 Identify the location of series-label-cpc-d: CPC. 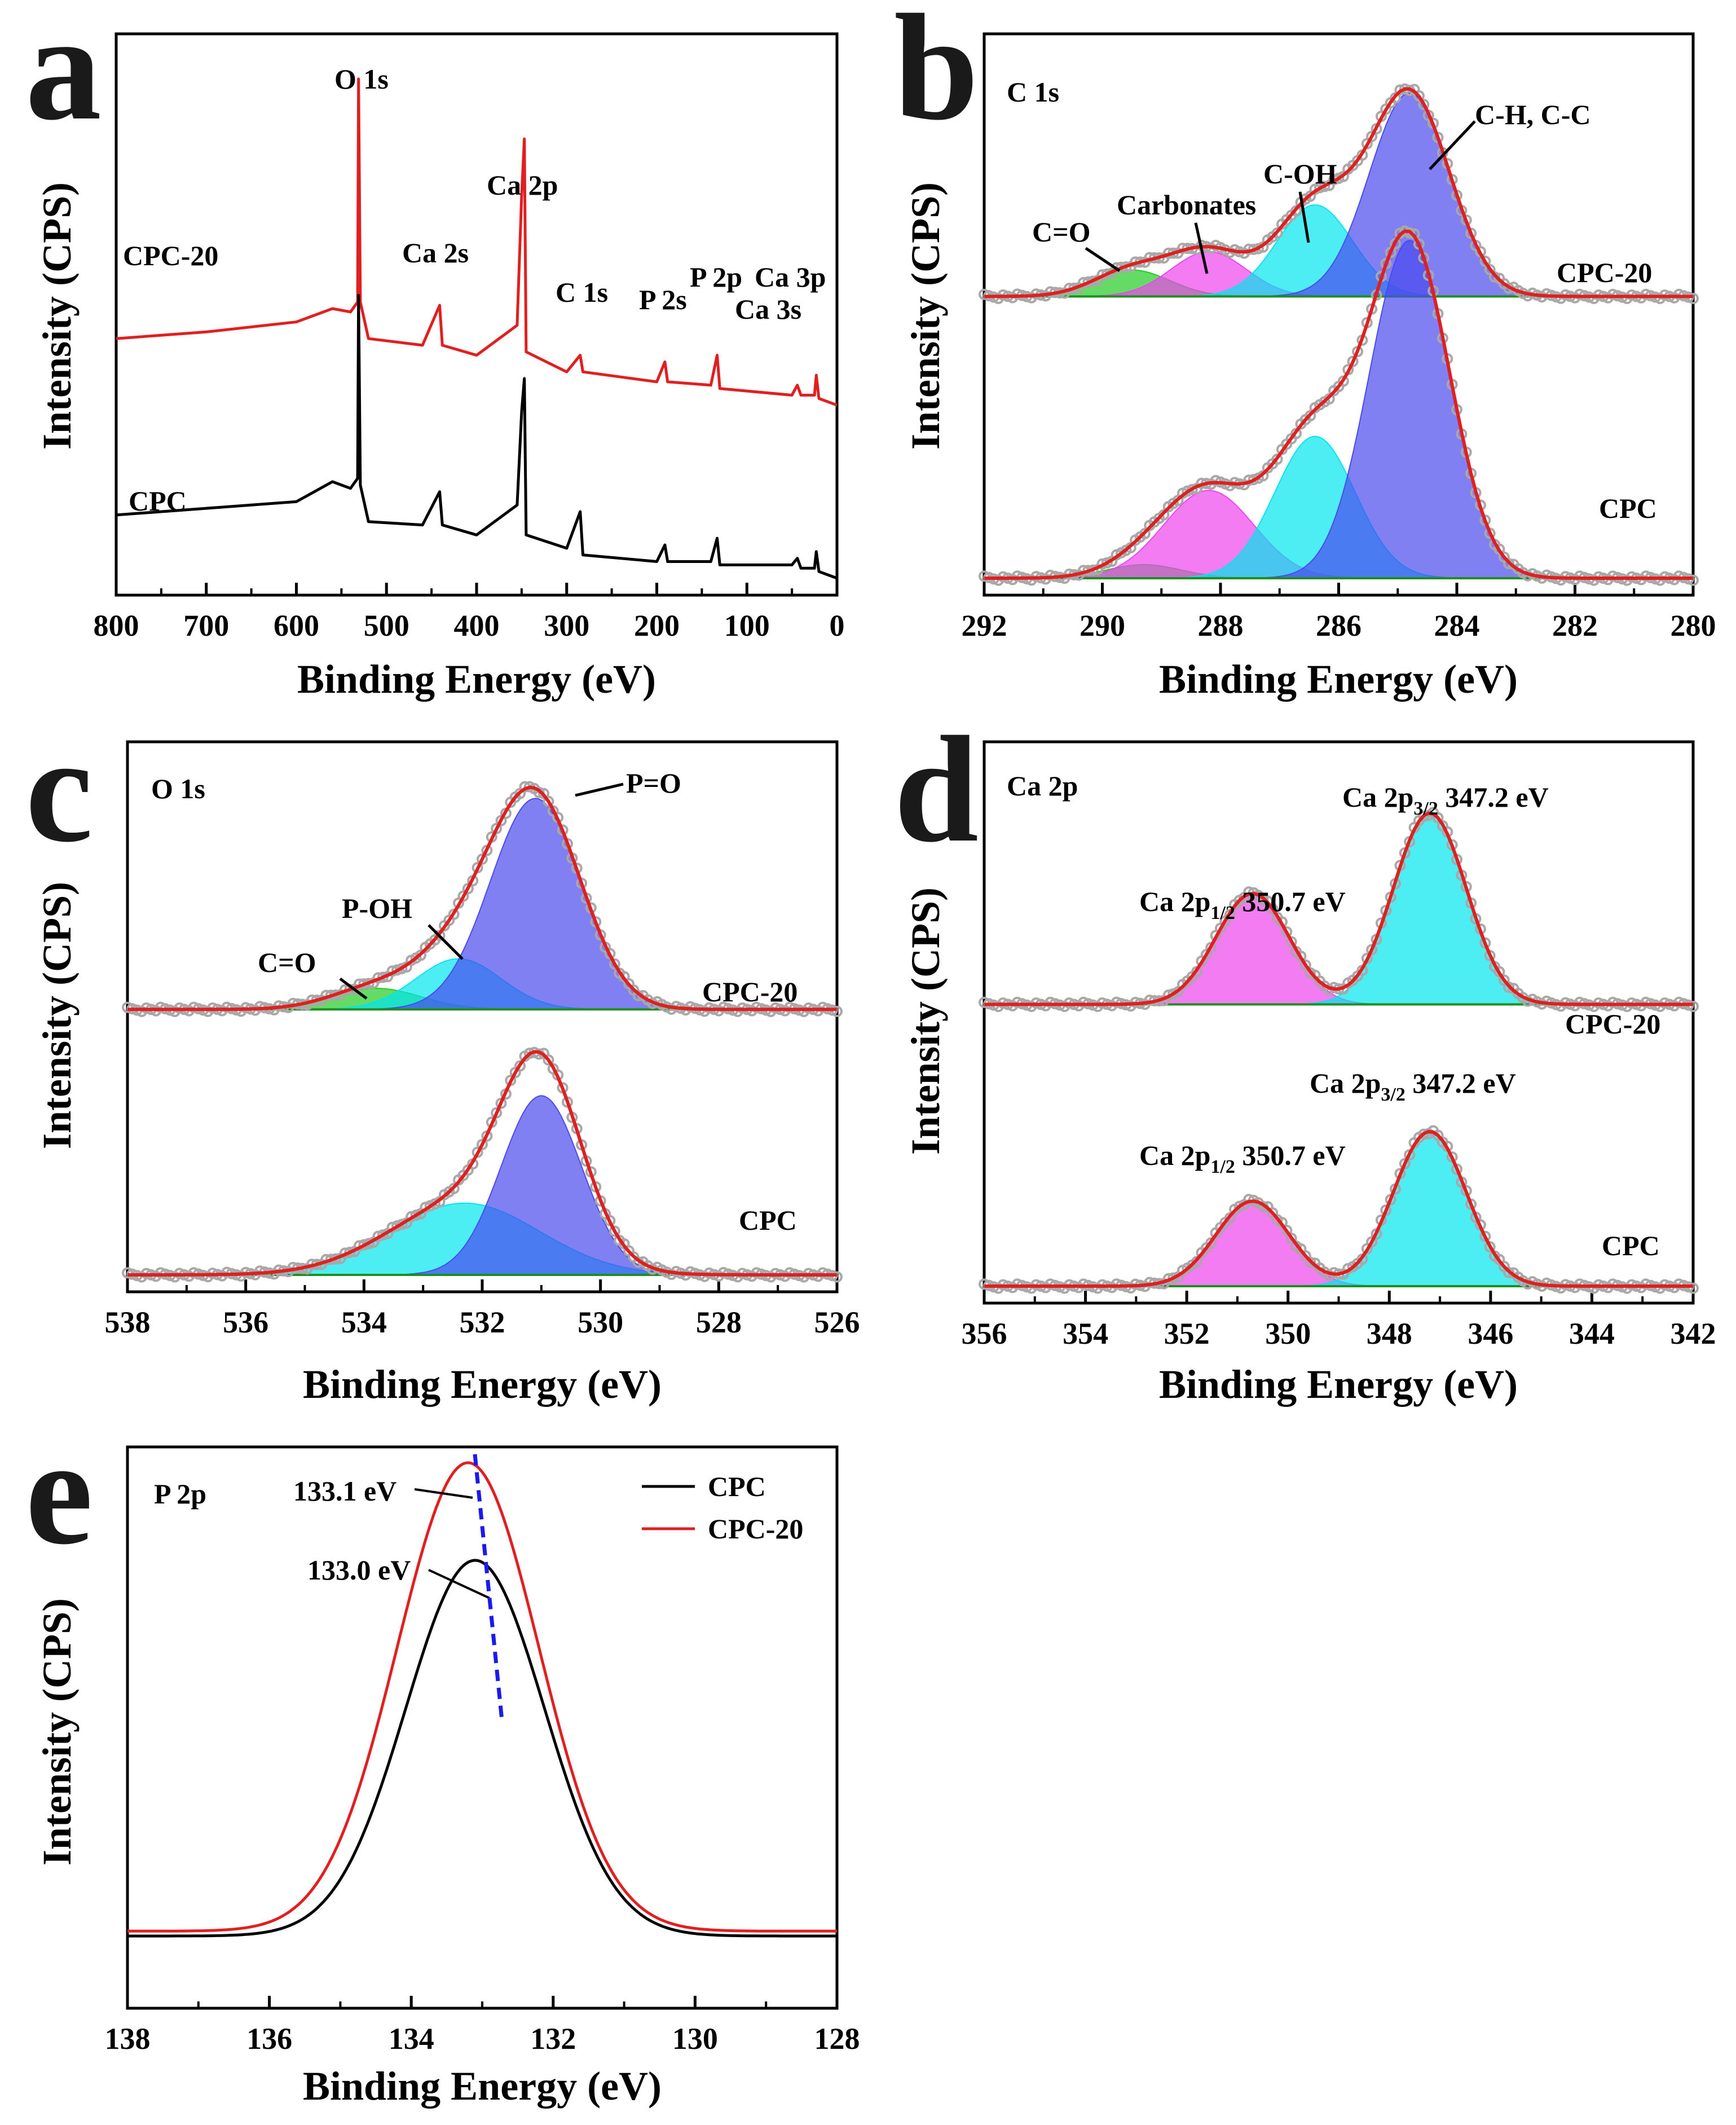
(1631, 1245).